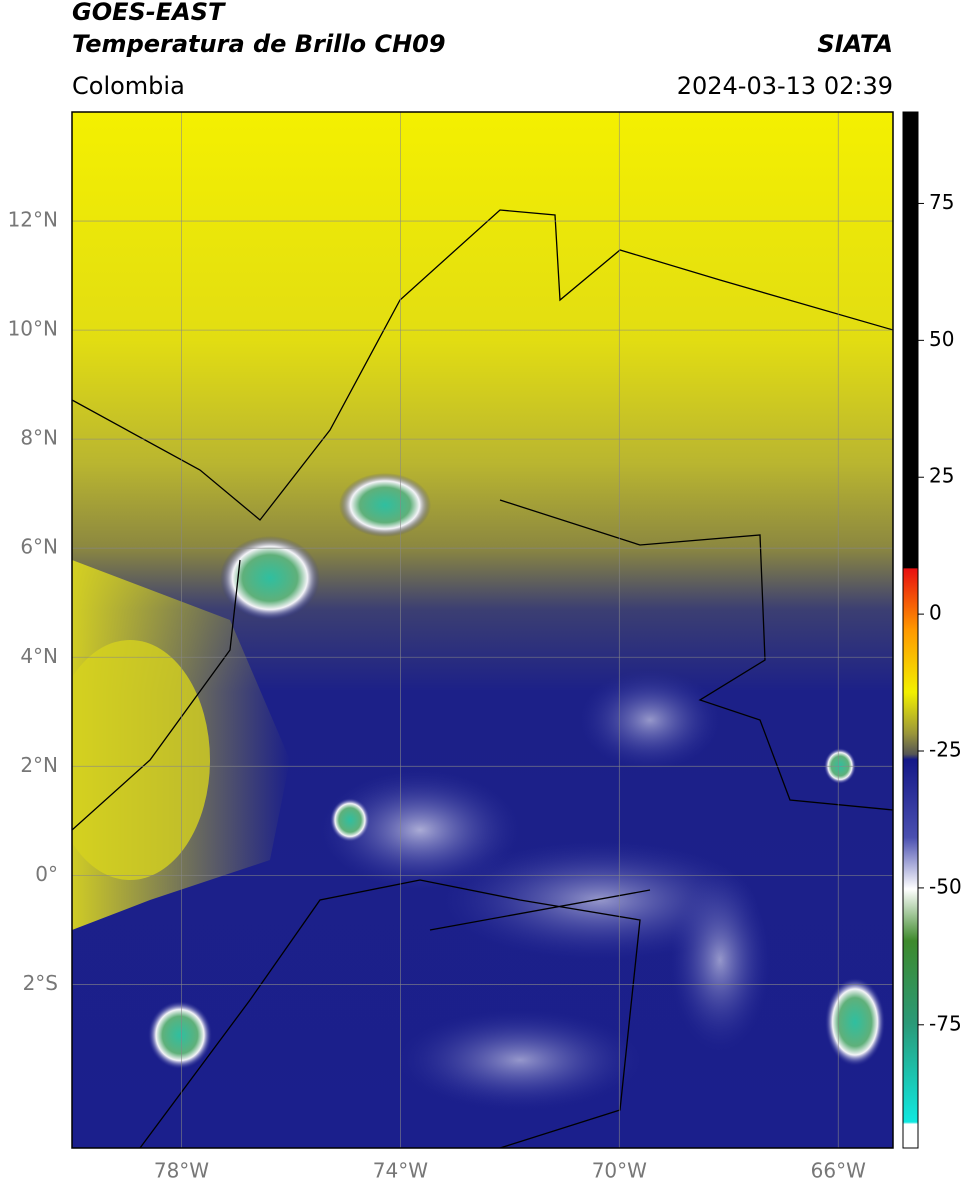 The height and width of the screenshot is (1194, 966). I want to click on title: GOES-EAST, so click(149, 13).